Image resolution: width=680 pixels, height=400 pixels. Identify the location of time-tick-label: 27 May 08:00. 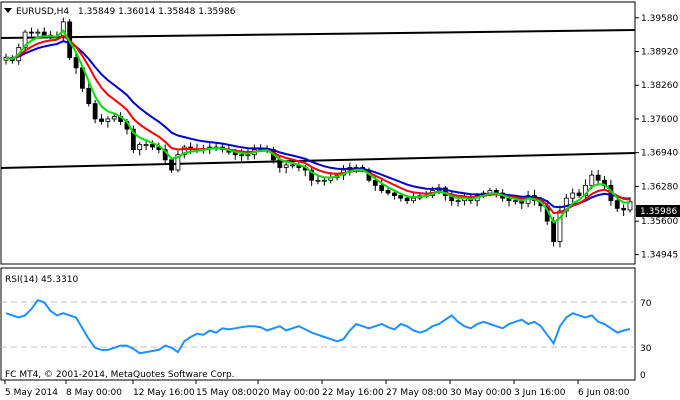
(417, 393).